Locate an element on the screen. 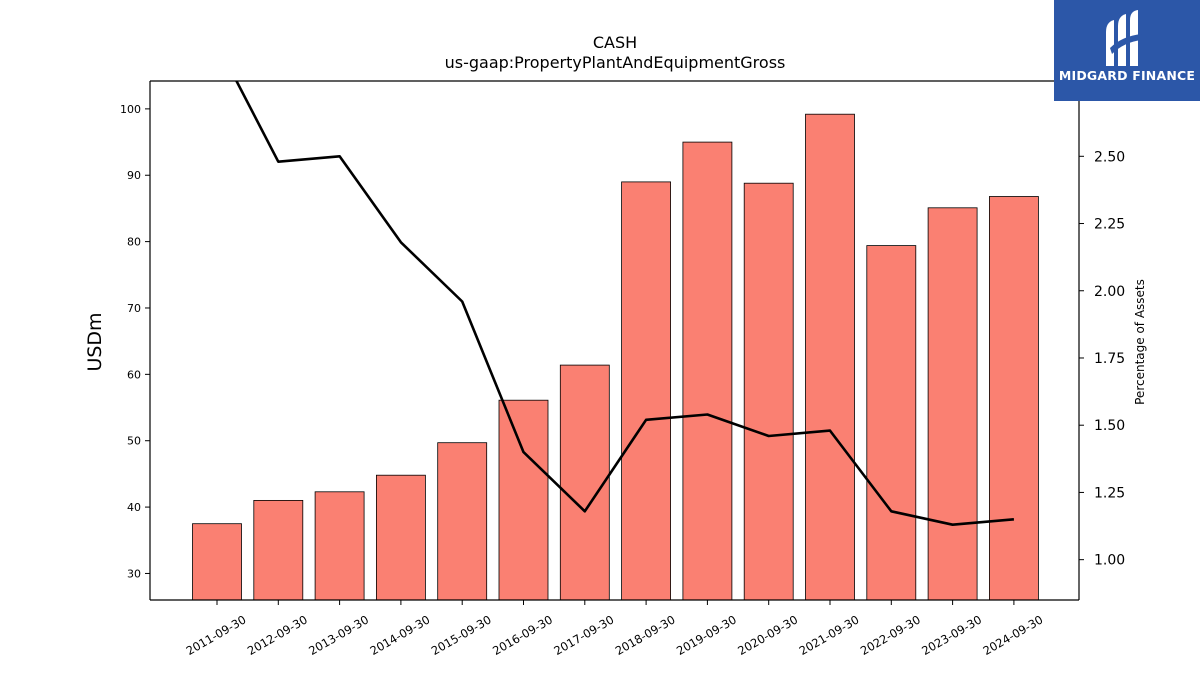 This screenshot has width=1200, height=675. midgard-finance-logo: MIDGARD FINANCE is located at coordinates (1127, 50).